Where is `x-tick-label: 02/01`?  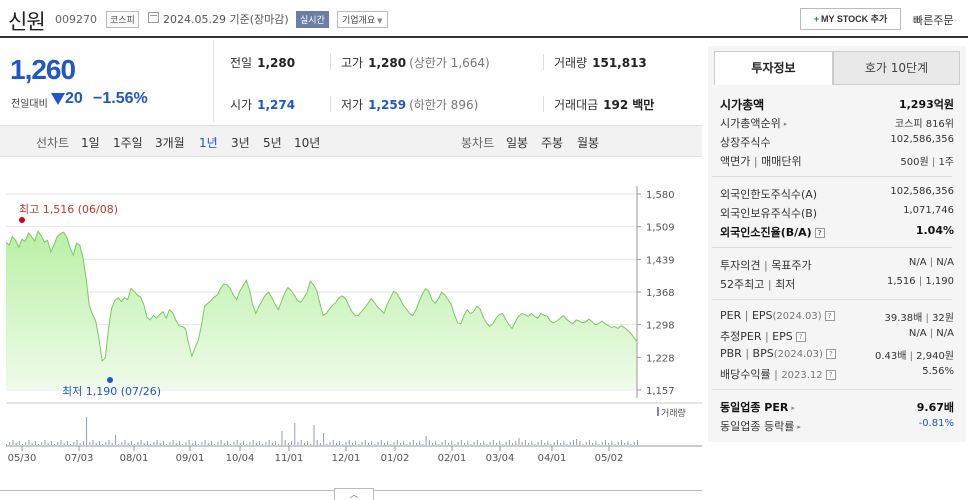 x-tick-label: 02/01 is located at coordinates (452, 458).